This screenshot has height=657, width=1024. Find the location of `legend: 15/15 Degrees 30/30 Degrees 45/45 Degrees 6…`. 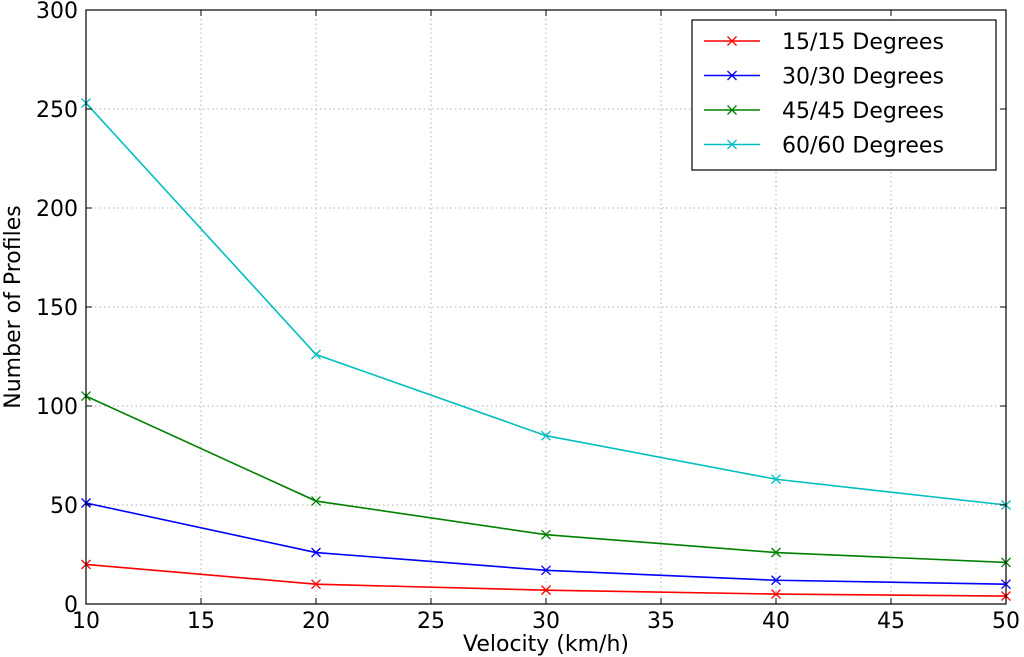

legend: 15/15 Degrees 30/30 Degrees 45/45 Degrees 6… is located at coordinates (844, 95).